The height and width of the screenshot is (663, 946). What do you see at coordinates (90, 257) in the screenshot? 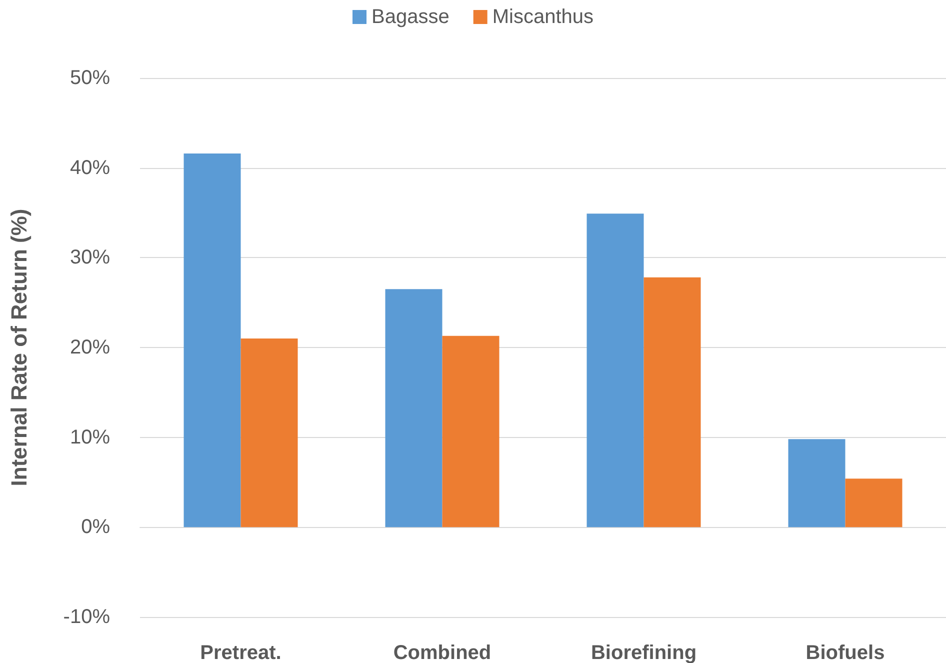
I see `y-tick-label: 30%` at bounding box center [90, 257].